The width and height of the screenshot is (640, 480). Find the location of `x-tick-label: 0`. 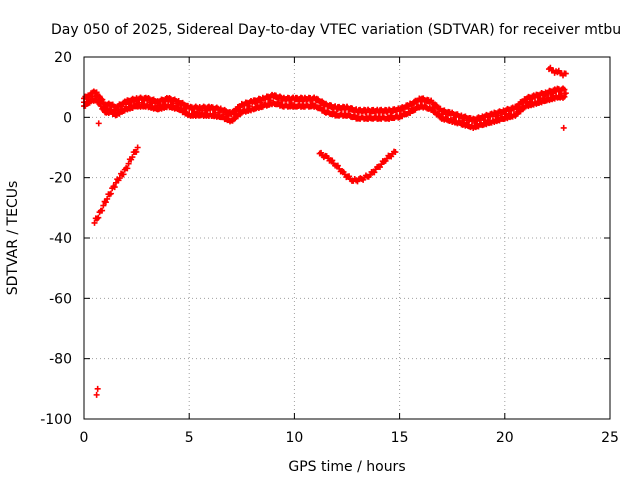

x-tick-label: 0 is located at coordinates (84, 438).